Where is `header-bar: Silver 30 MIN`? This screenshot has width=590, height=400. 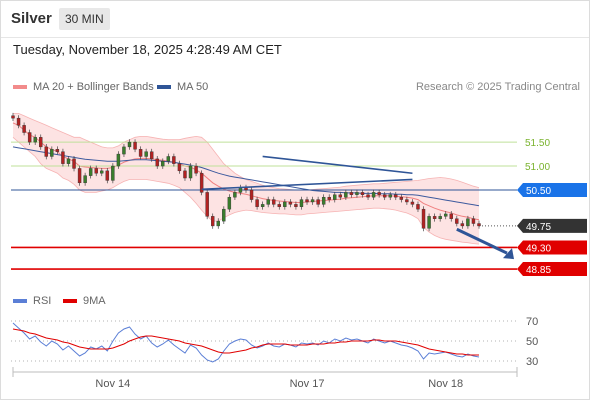
header-bar: Silver 30 MIN is located at coordinates (295, 19).